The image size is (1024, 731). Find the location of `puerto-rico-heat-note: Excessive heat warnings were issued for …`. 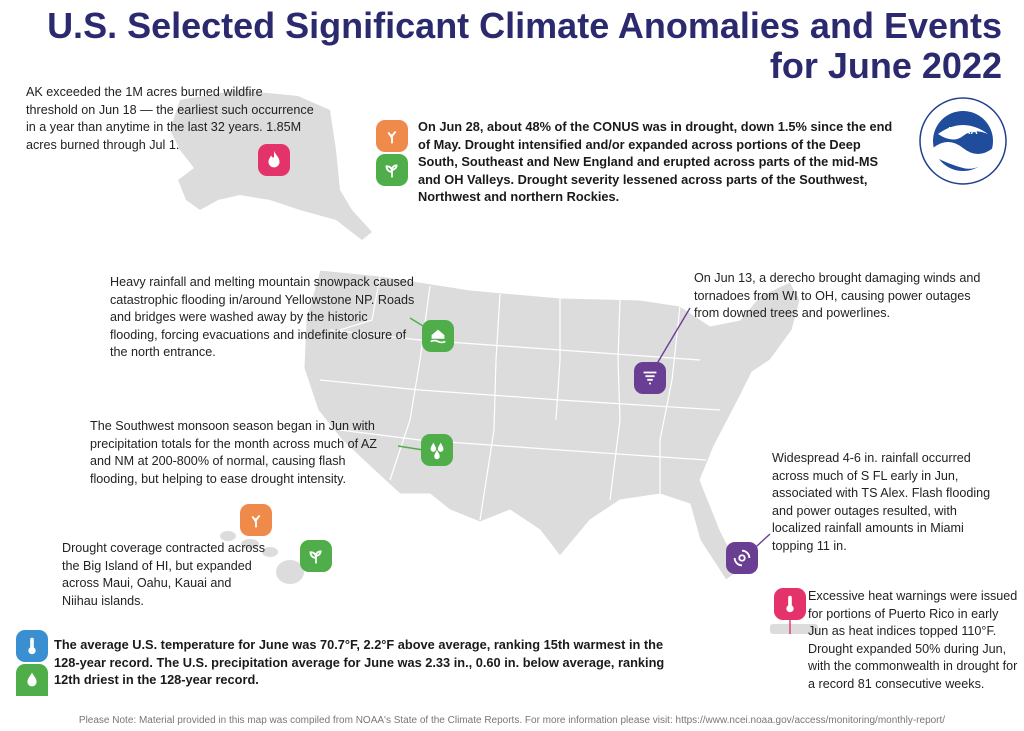

puerto-rico-heat-note: Excessive heat warnings were issued for … is located at coordinates (913, 640).